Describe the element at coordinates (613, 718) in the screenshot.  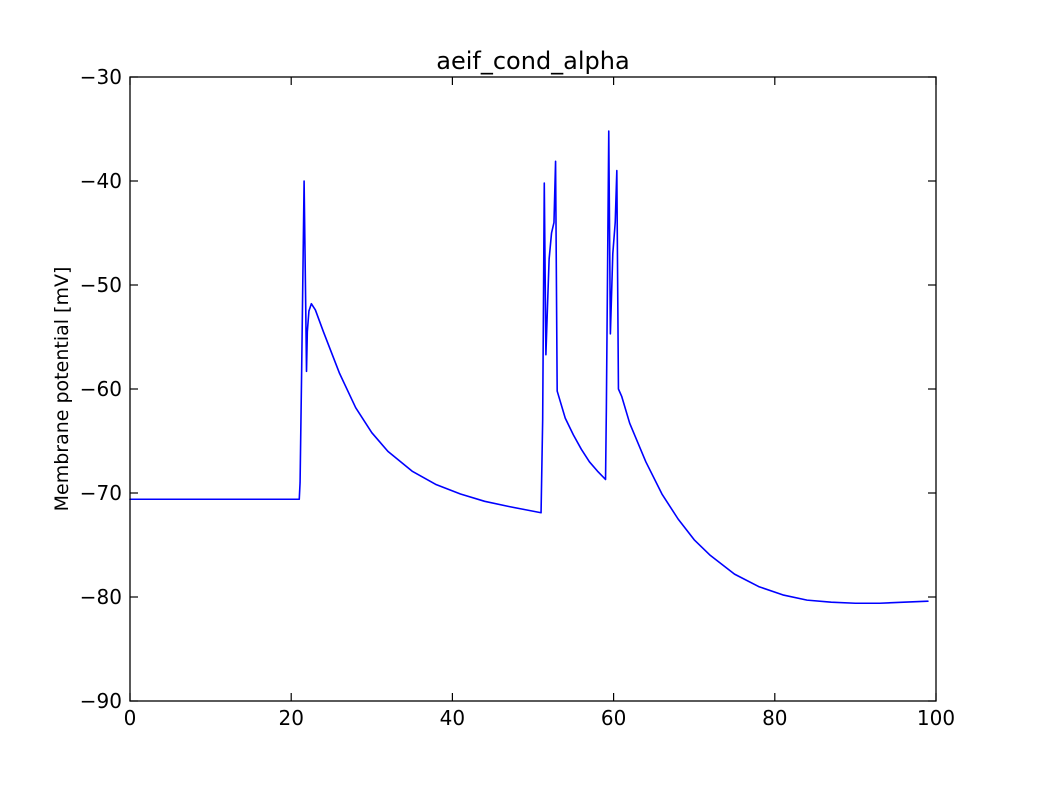
I see `x-tick-label: 60` at that location.